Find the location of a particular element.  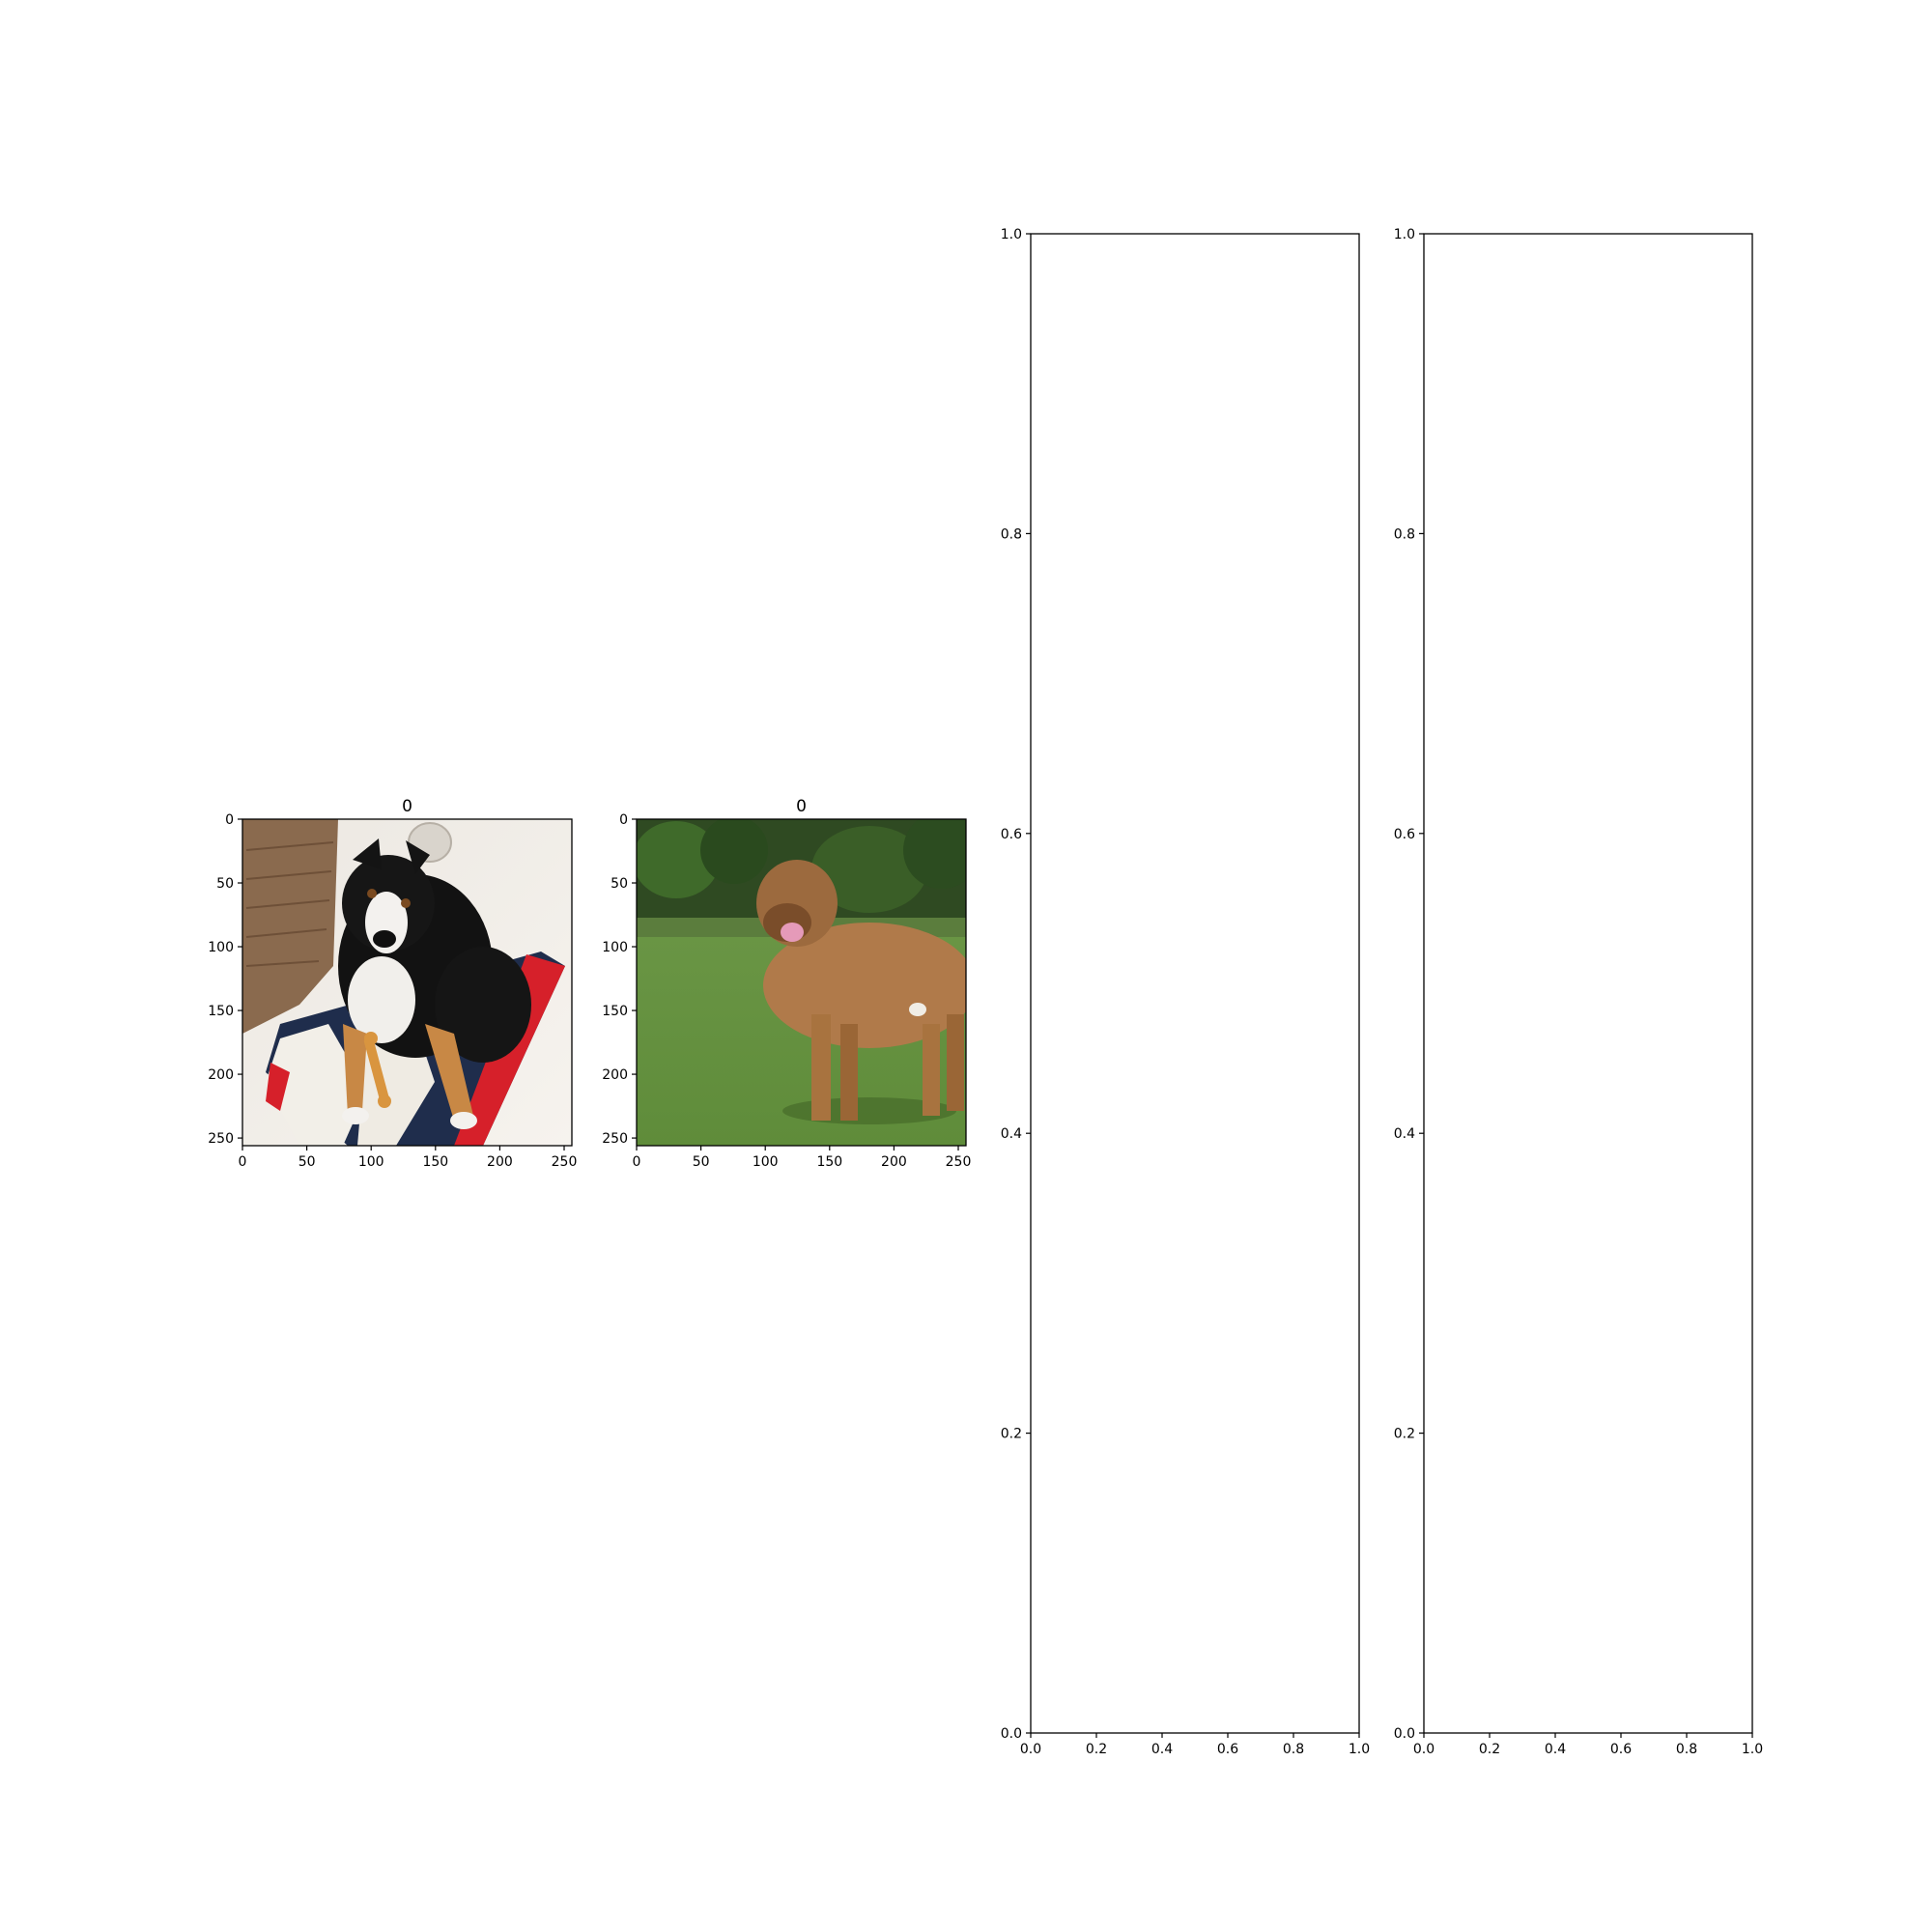

subplot-1: 0 0 50 100 150 200 250 0 50 100 150 200 250 is located at coordinates (392, 983).